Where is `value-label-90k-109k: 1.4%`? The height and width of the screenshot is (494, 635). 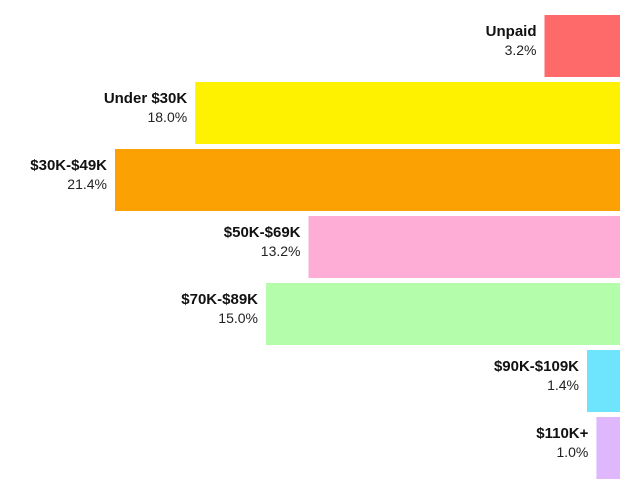 value-label-90k-109k: 1.4% is located at coordinates (563, 385).